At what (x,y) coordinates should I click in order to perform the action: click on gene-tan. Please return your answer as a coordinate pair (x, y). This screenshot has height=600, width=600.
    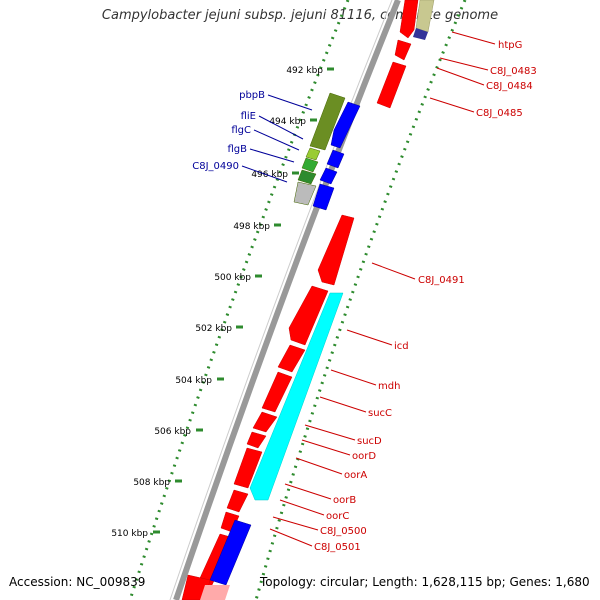
    Looking at the image, I should click on (425, 16).